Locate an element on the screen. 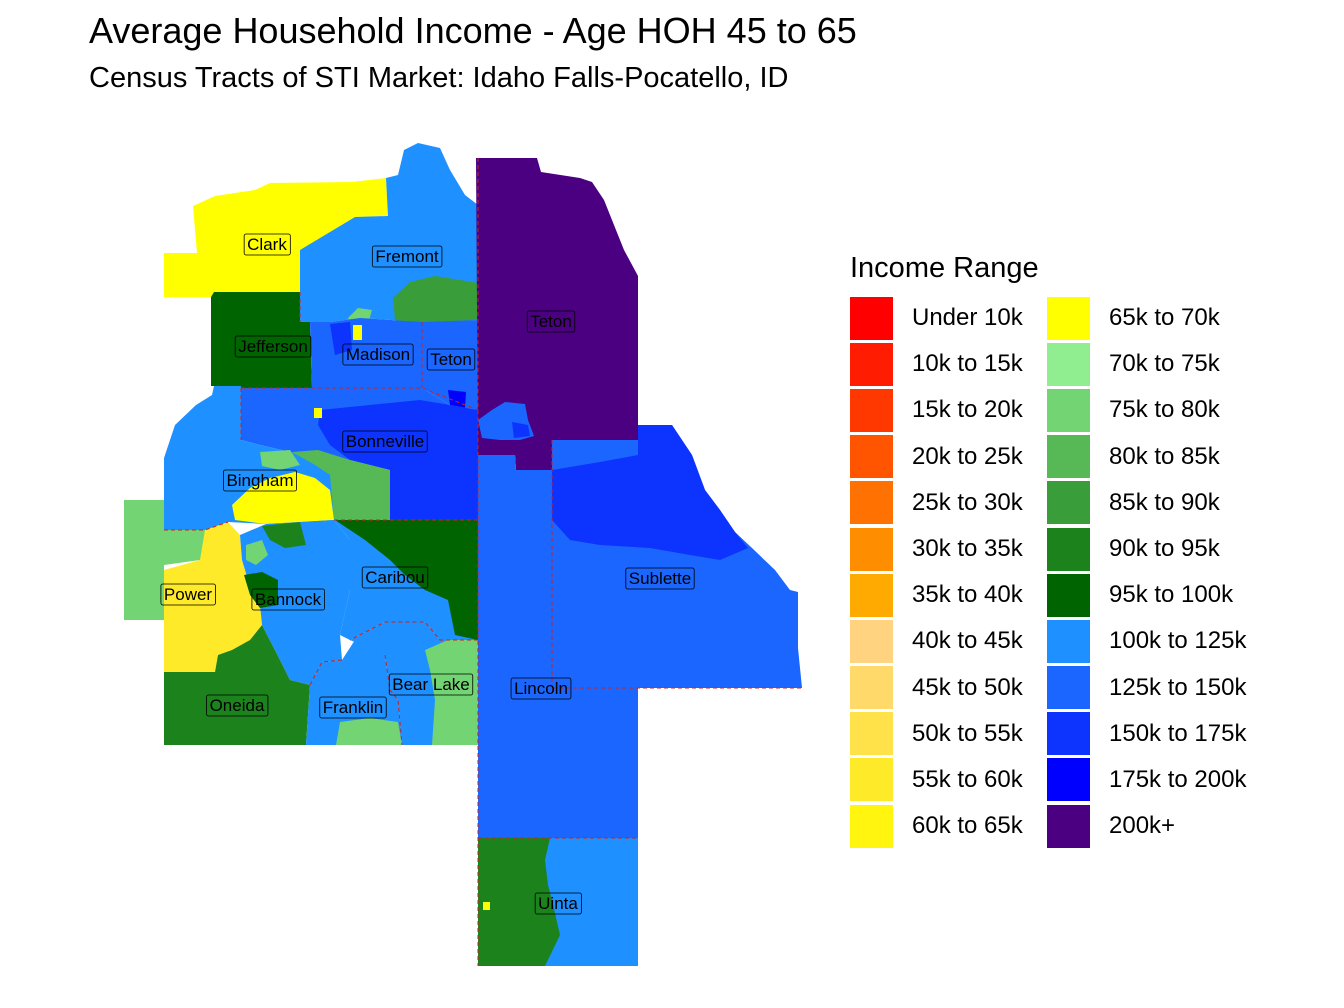  legend-item: 10k to 15k is located at coordinates (948, 364).